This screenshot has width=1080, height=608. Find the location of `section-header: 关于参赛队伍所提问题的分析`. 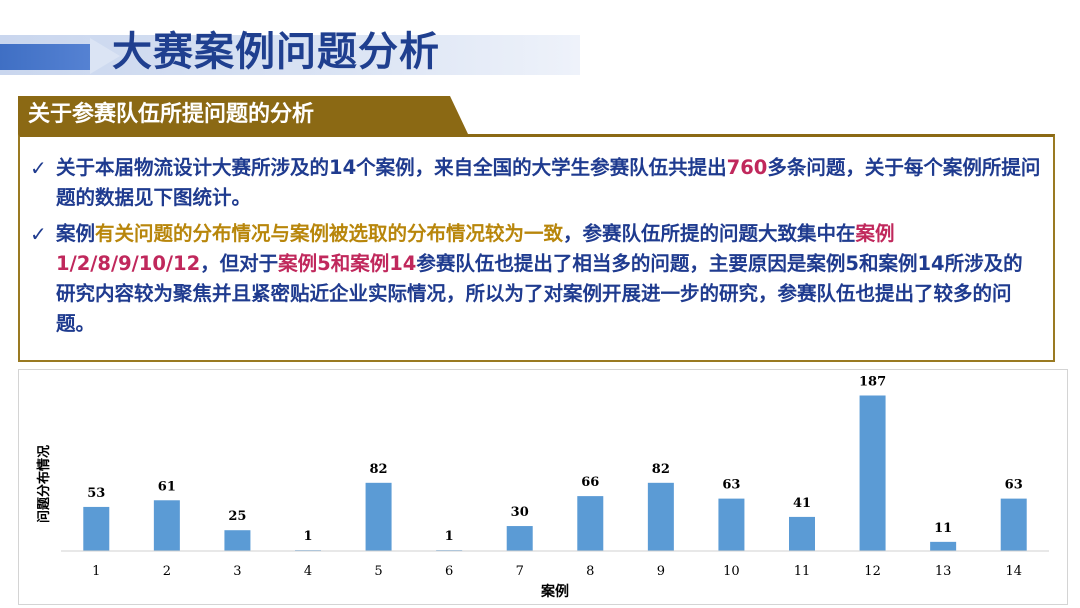

section-header: 关于参赛队伍所提问题的分析 is located at coordinates (243, 115).